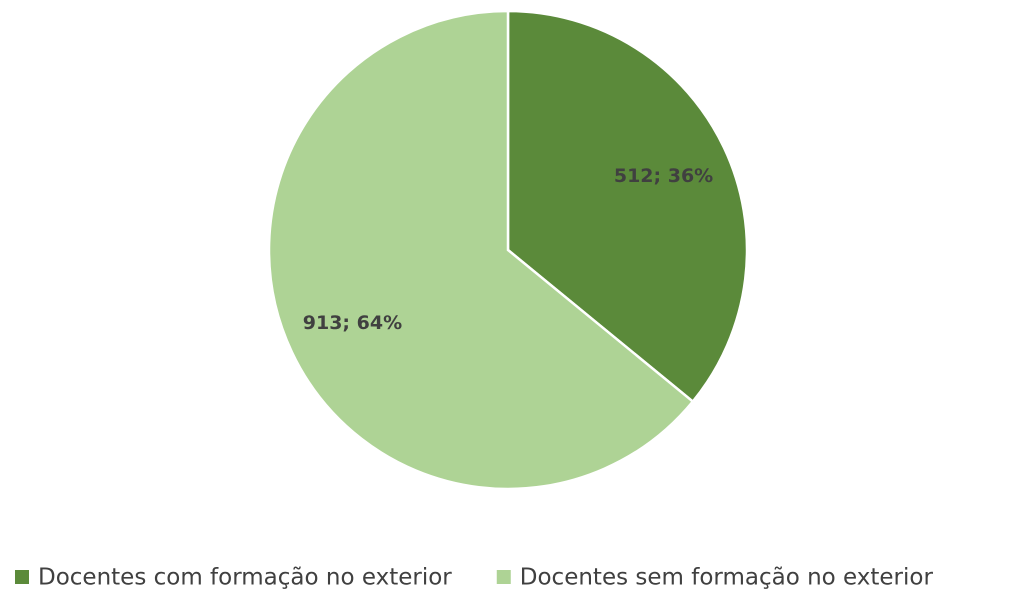 This screenshot has width=1022, height=592. I want to click on data-label: 512; 36%, so click(663, 176).